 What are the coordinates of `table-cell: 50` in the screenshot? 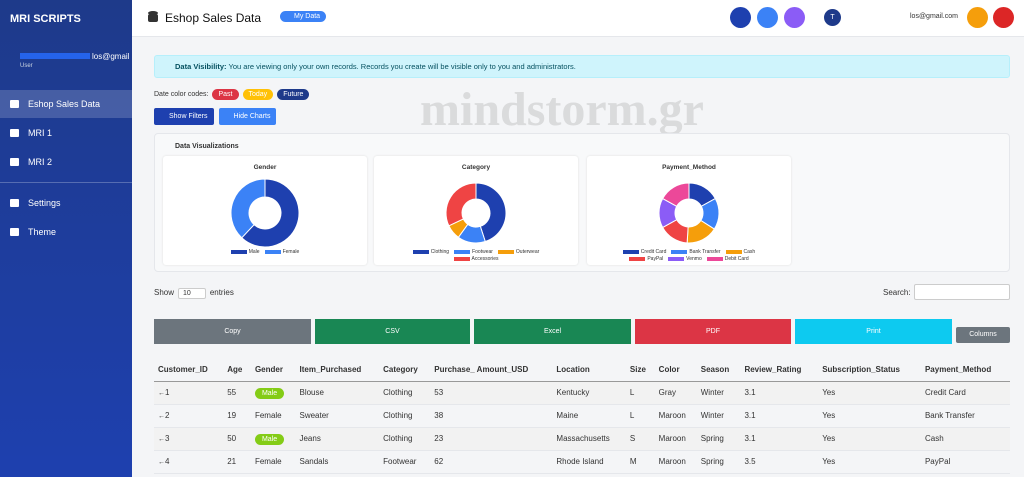 It's located at (237, 439).